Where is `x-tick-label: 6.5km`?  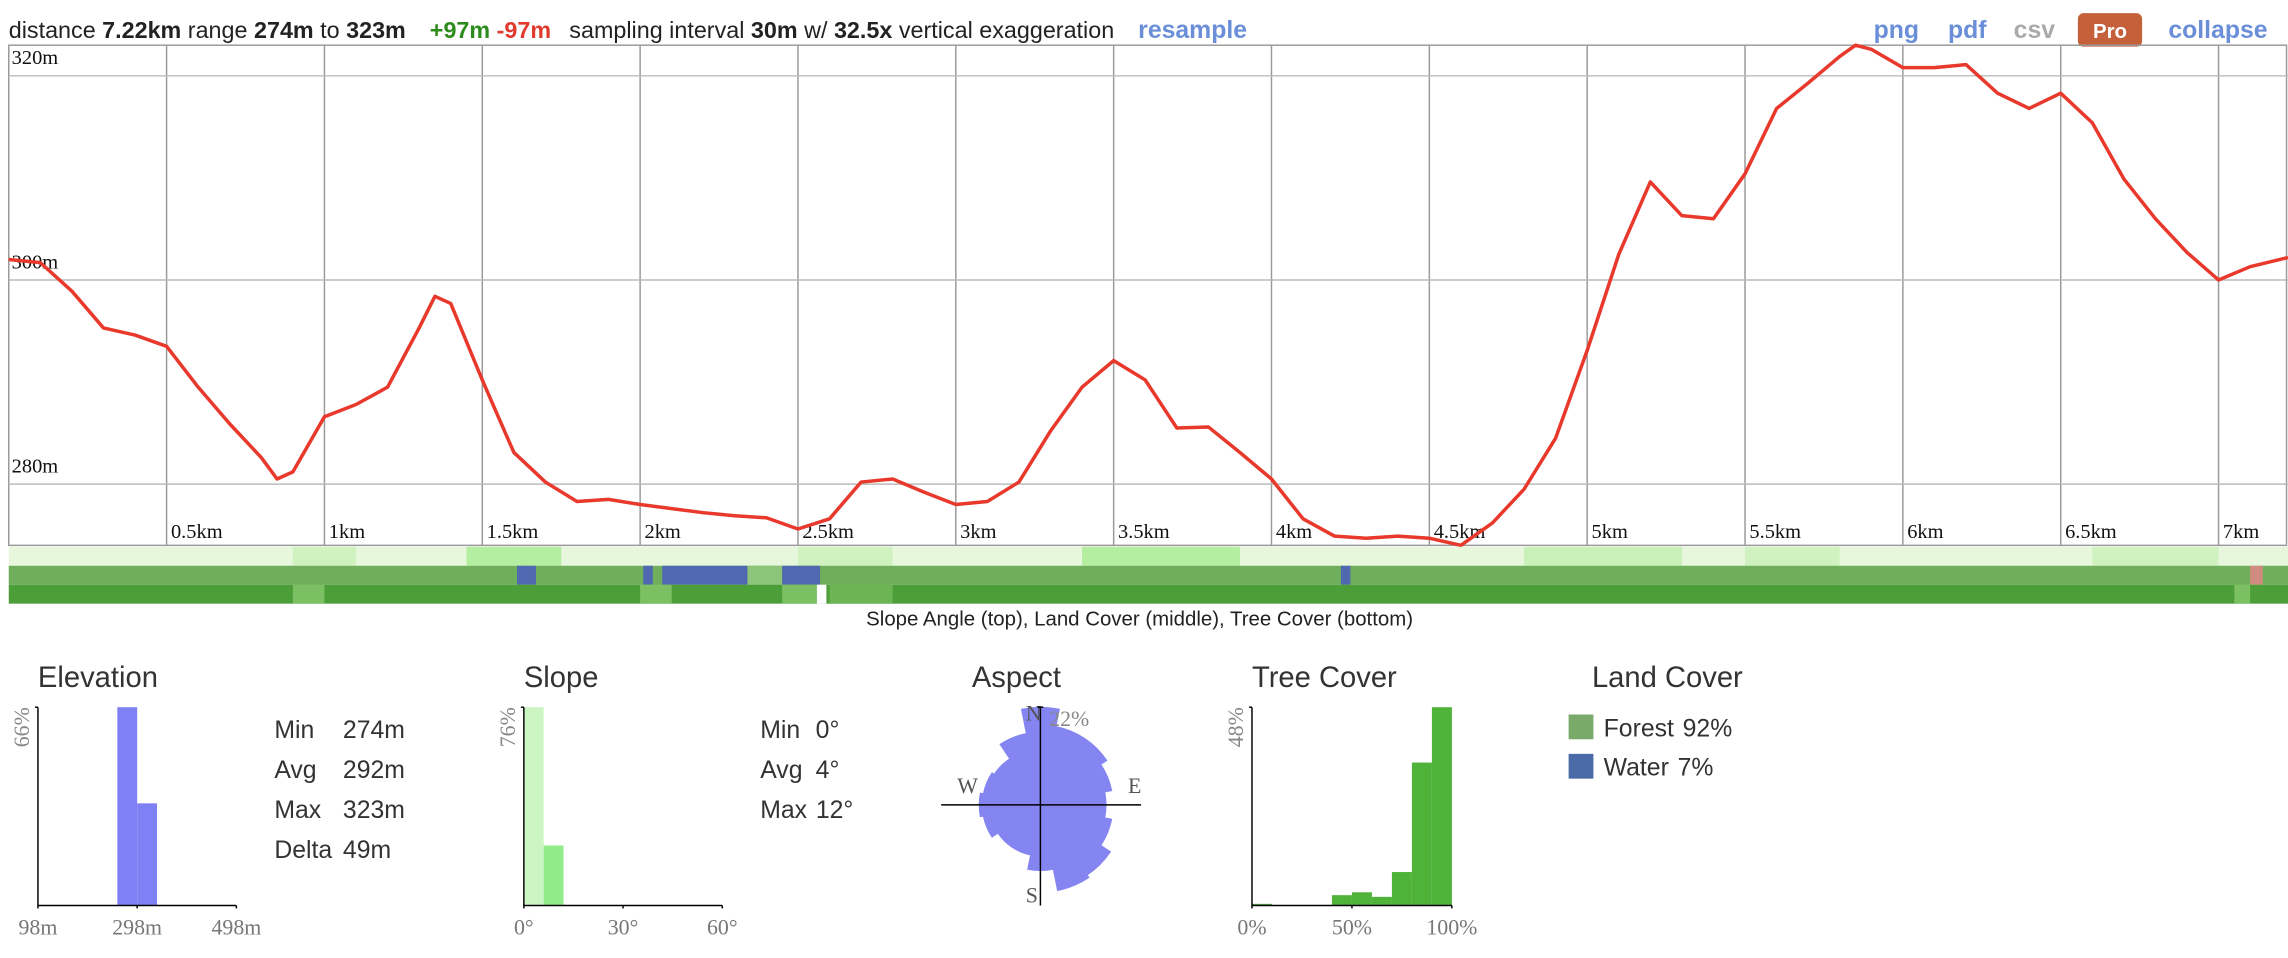 x-tick-label: 6.5km is located at coordinates (2091, 532).